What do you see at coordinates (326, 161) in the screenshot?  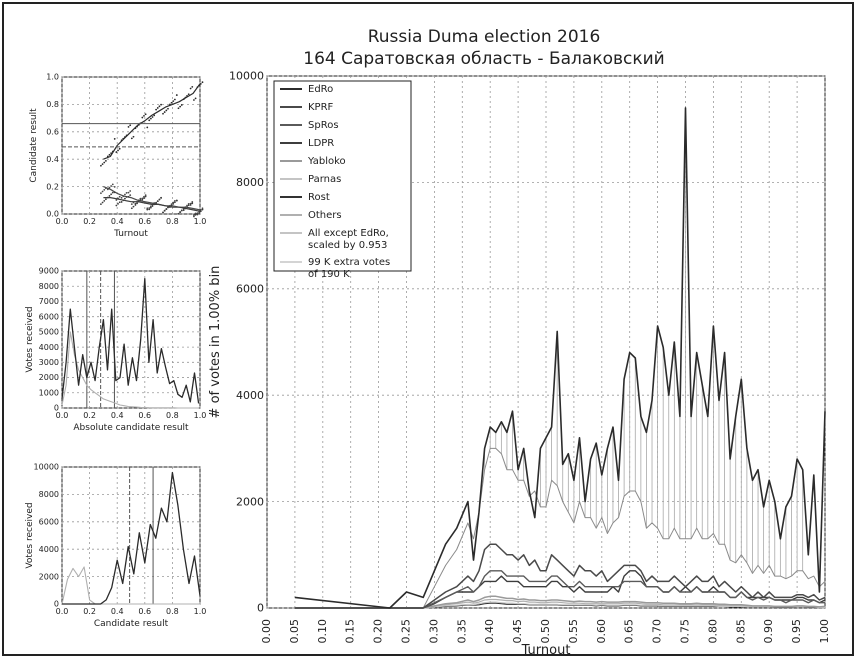 I see `legend-entry-label: Yabloko` at bounding box center [326, 161].